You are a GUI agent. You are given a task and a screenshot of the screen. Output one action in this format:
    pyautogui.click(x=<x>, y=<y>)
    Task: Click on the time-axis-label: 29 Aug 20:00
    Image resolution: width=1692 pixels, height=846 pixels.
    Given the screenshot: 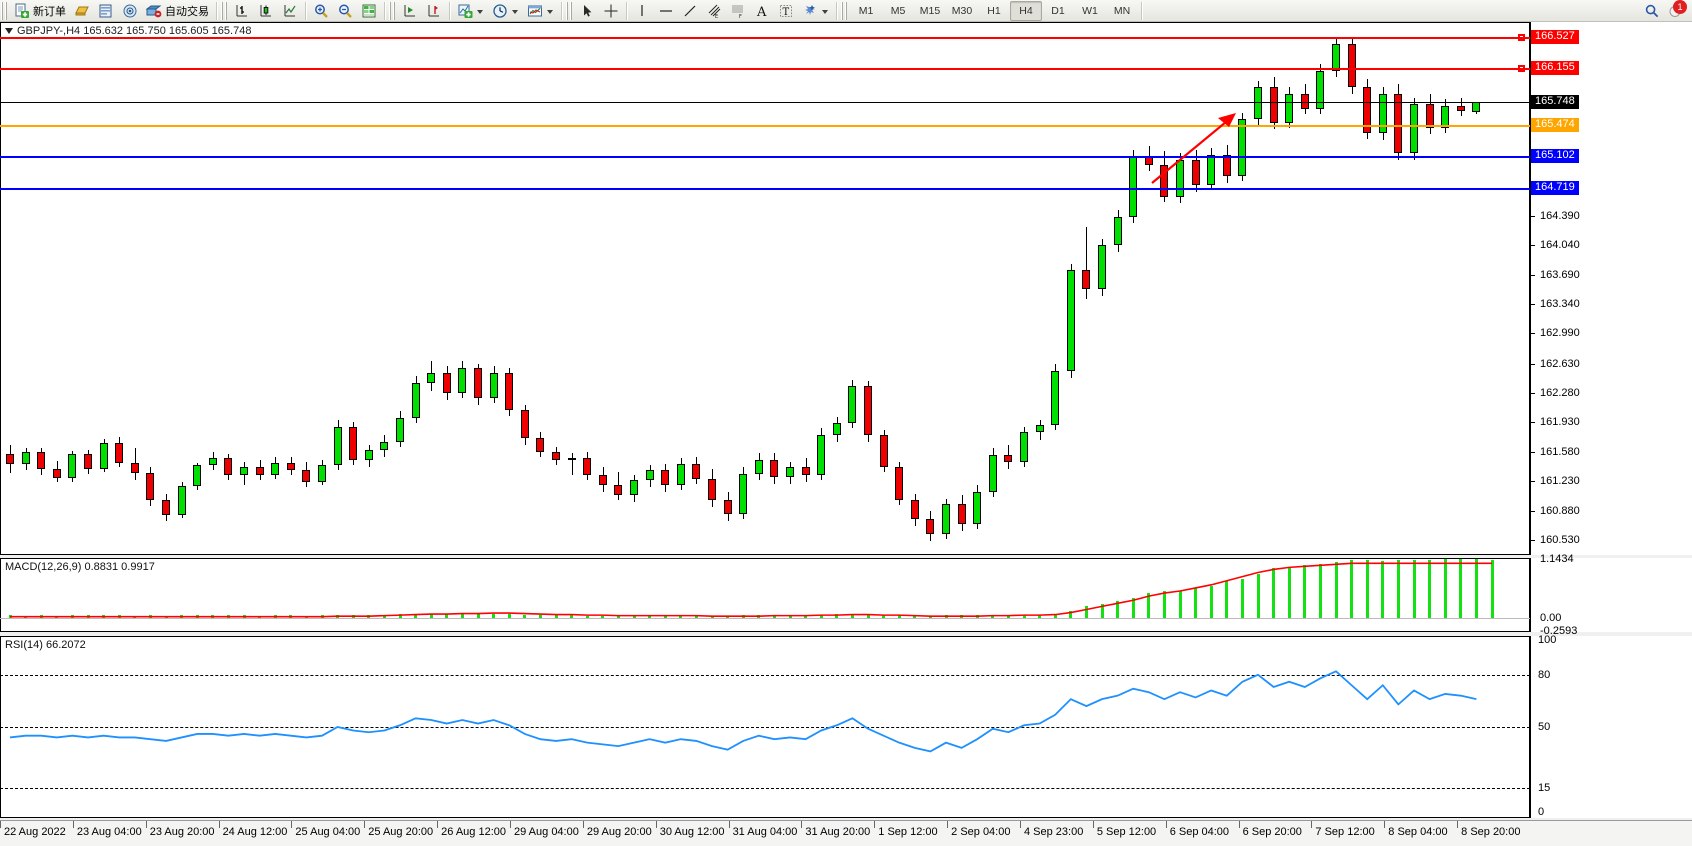 What is the action you would take?
    pyautogui.click(x=619, y=832)
    